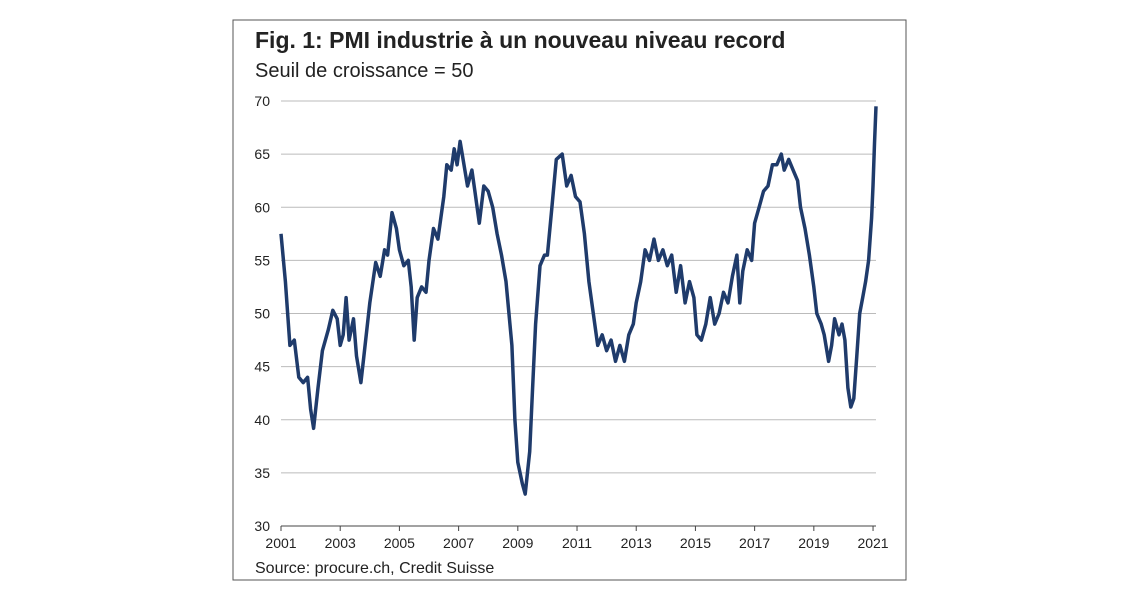  I want to click on x-tick-label: 2009, so click(517, 543).